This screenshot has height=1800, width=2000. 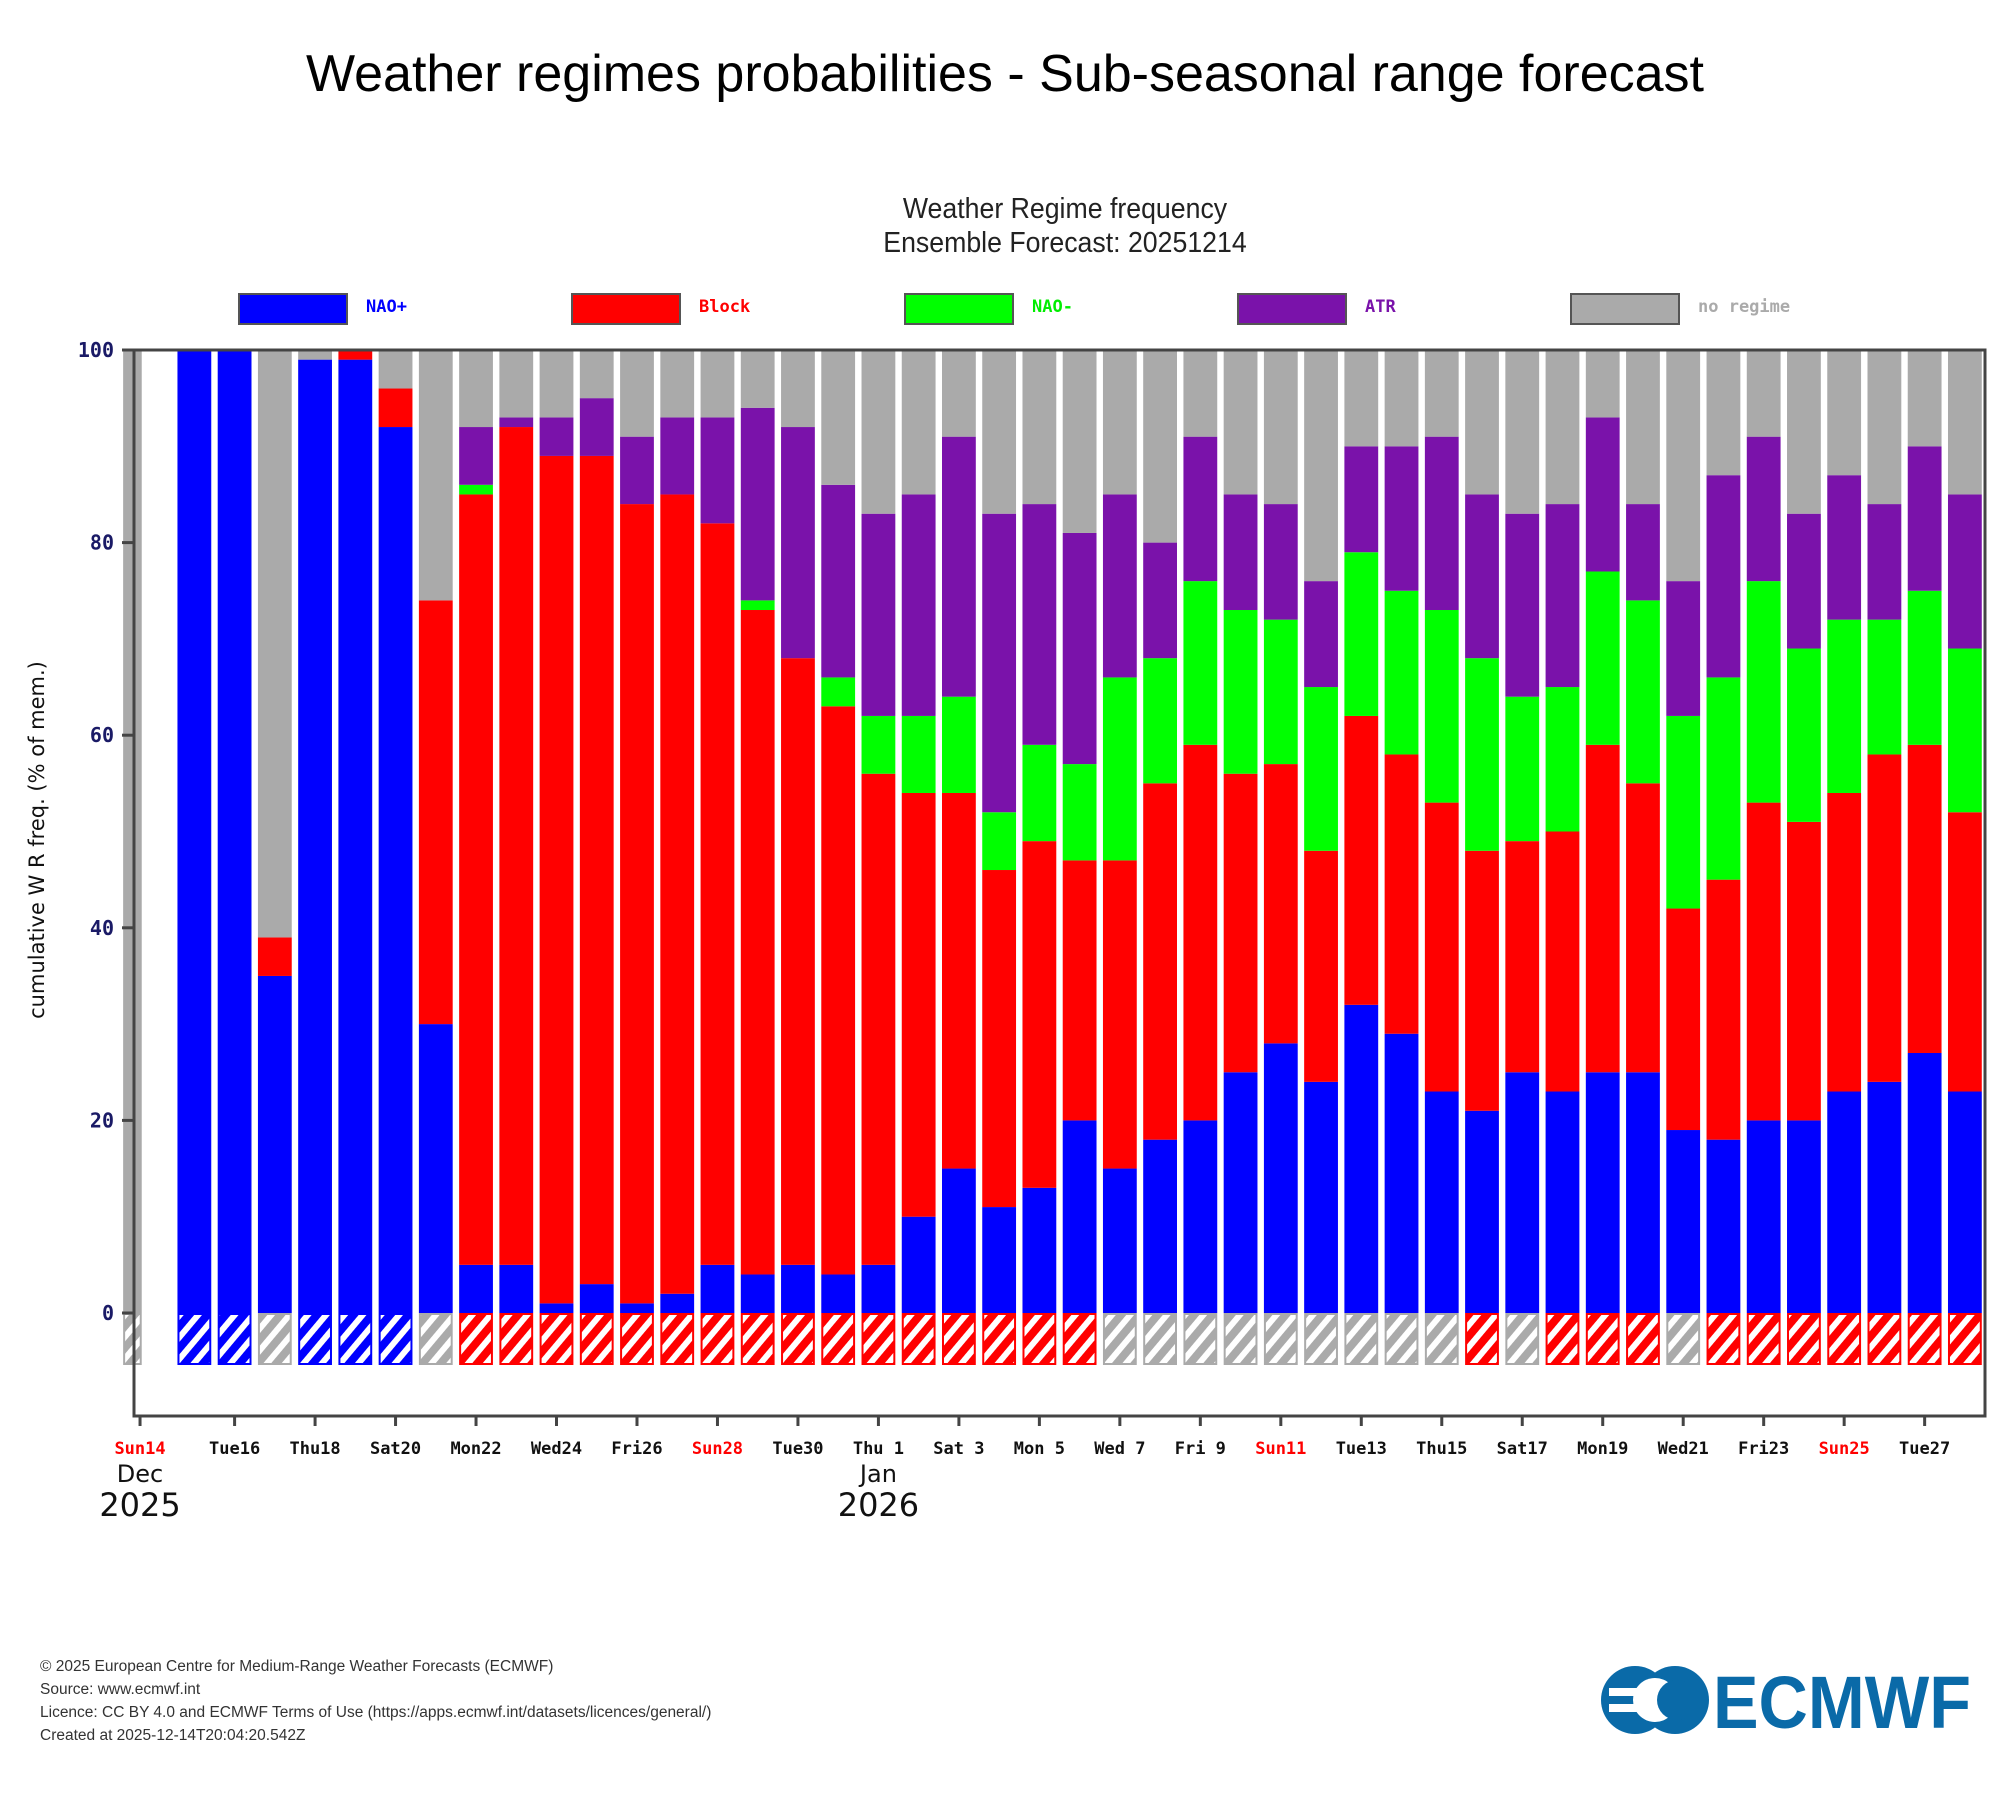 What do you see at coordinates (1842, 1700) in the screenshot?
I see `ecmwf-logo-text: ECMWF` at bounding box center [1842, 1700].